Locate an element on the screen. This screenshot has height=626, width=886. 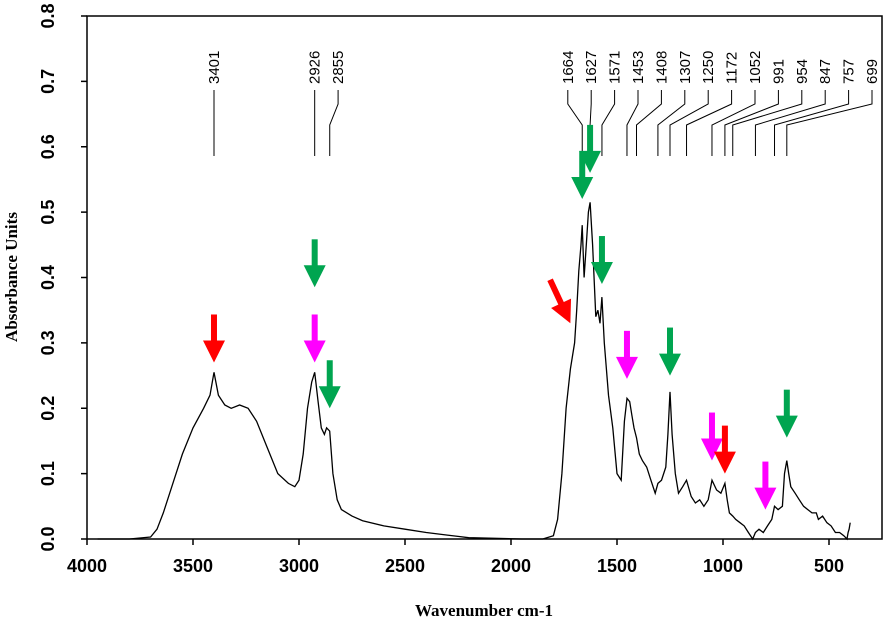
y-tick-label: 0.3 is located at coordinates (48, 342).